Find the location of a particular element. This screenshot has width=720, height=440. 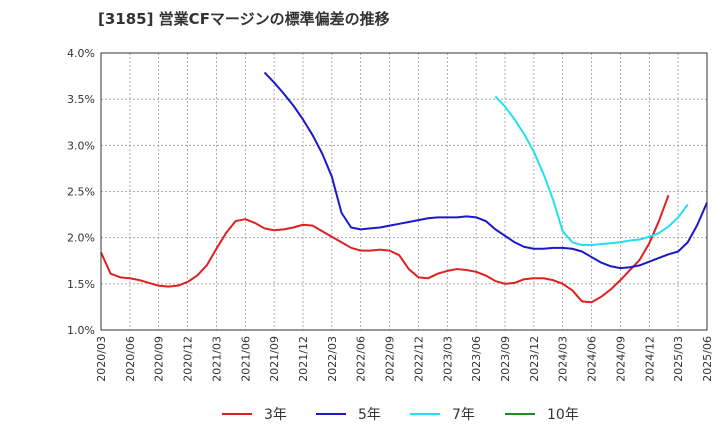

x-tick-label: 2023/03 is located at coordinates (447, 359).